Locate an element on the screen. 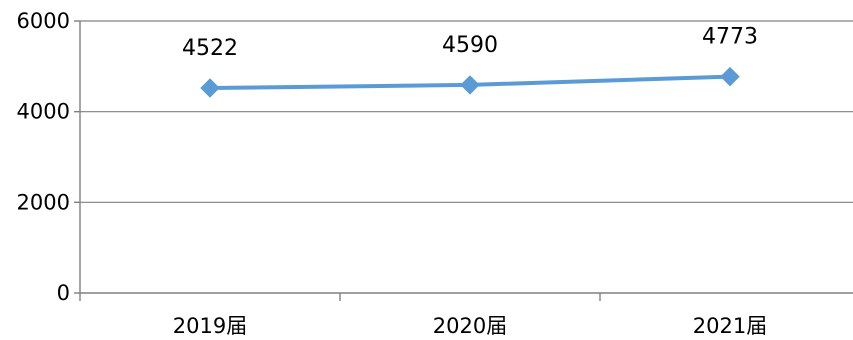  data-label: 4773 is located at coordinates (730, 37).